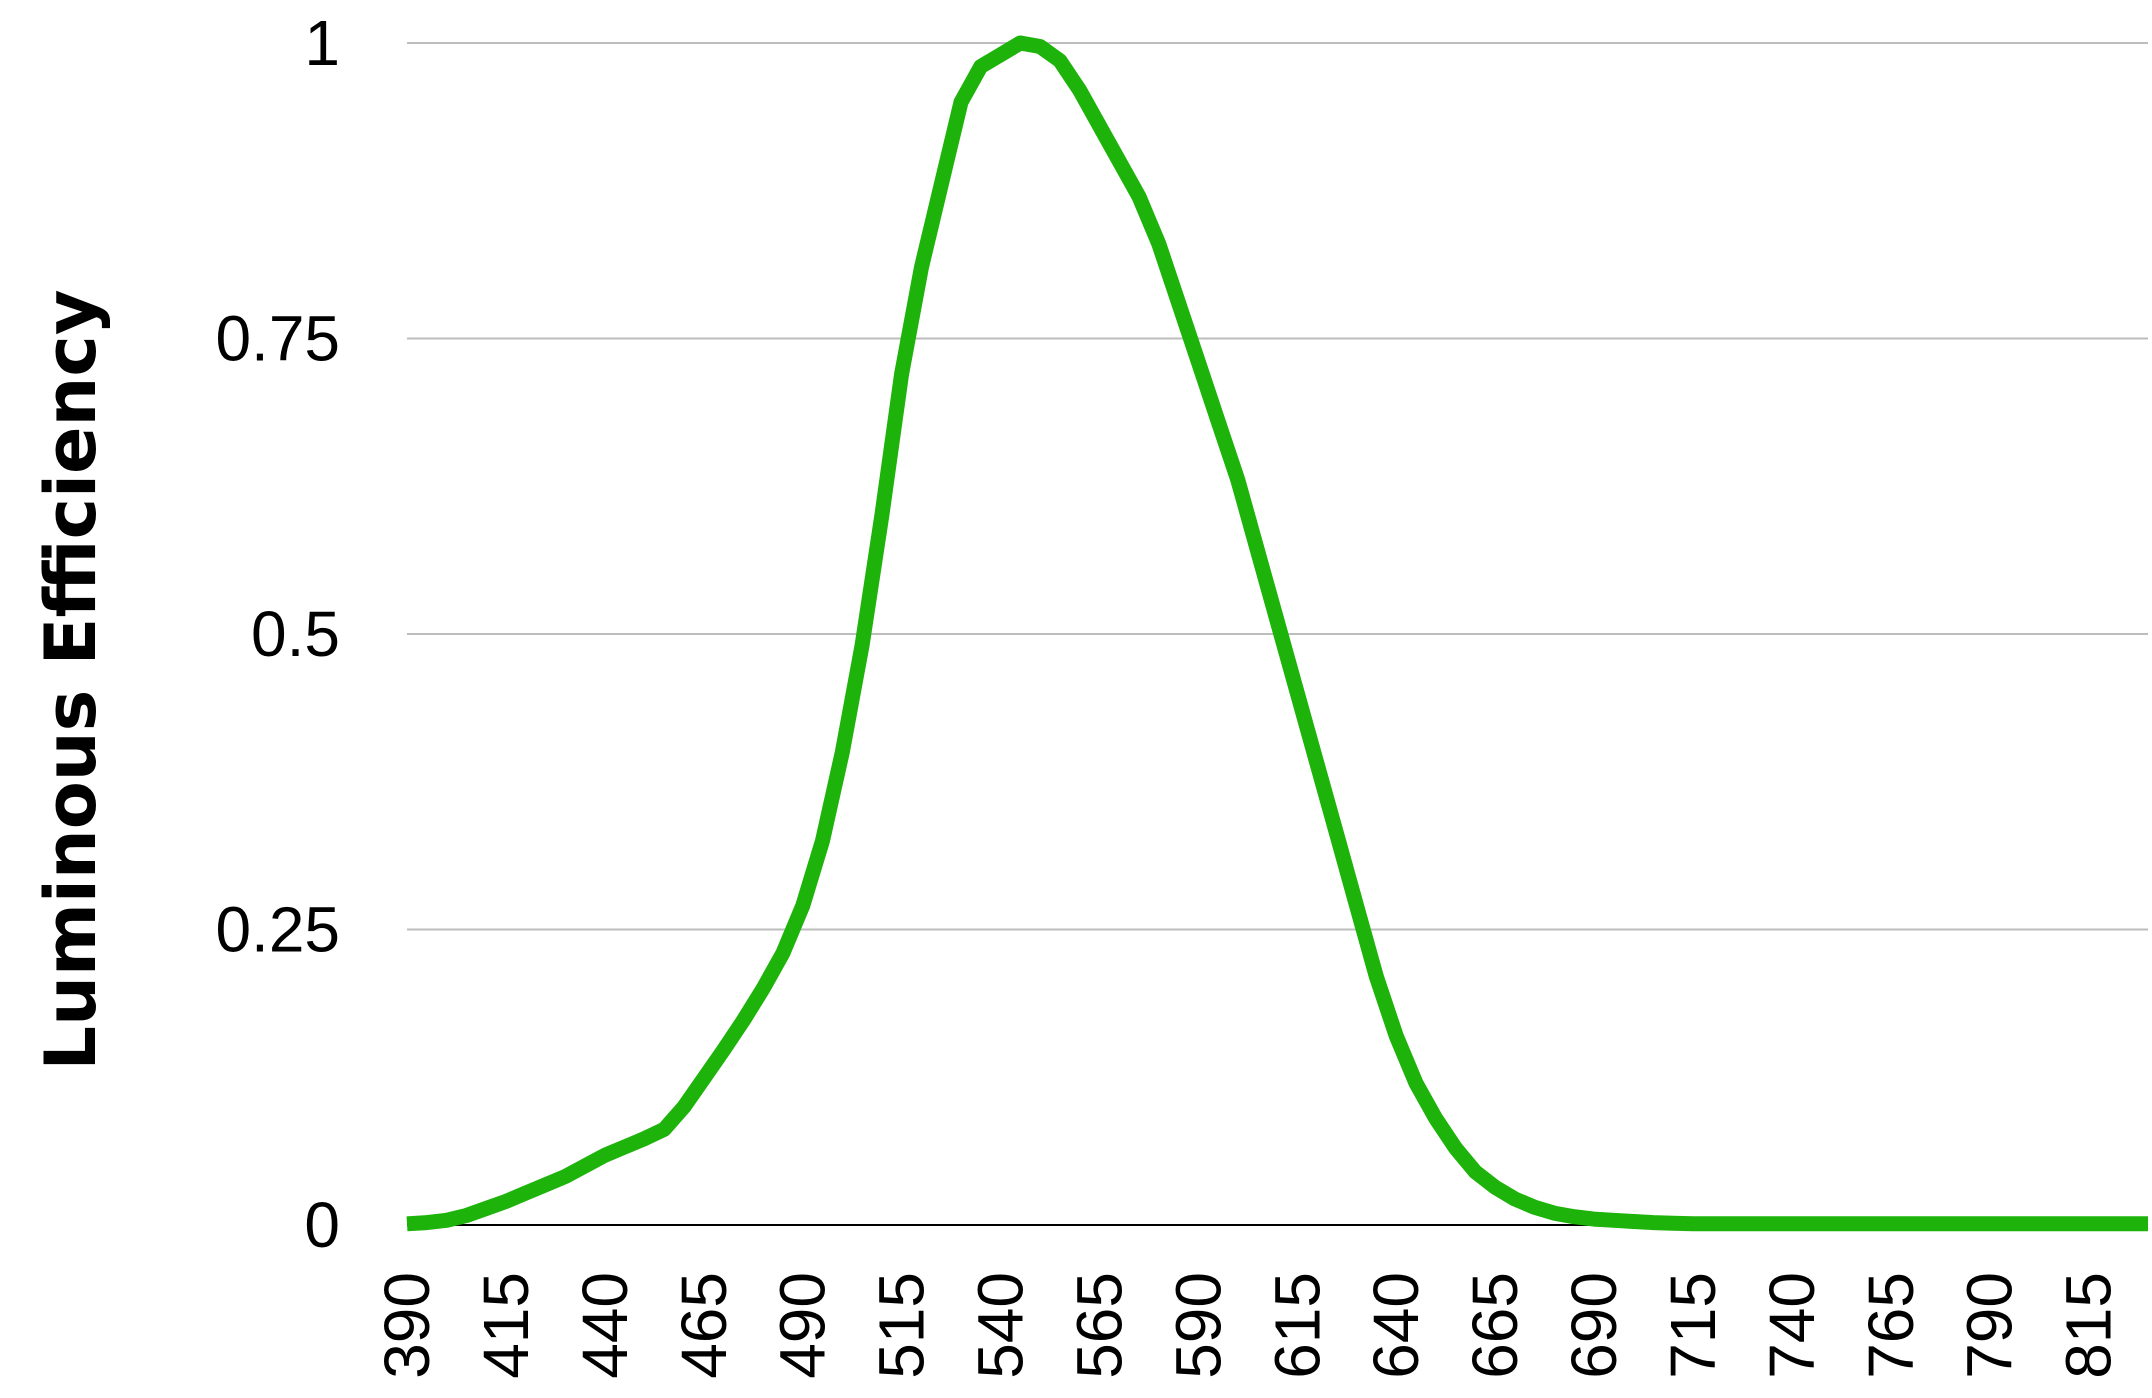  What do you see at coordinates (506, 1325) in the screenshot?
I see `x-tick-label: 415` at bounding box center [506, 1325].